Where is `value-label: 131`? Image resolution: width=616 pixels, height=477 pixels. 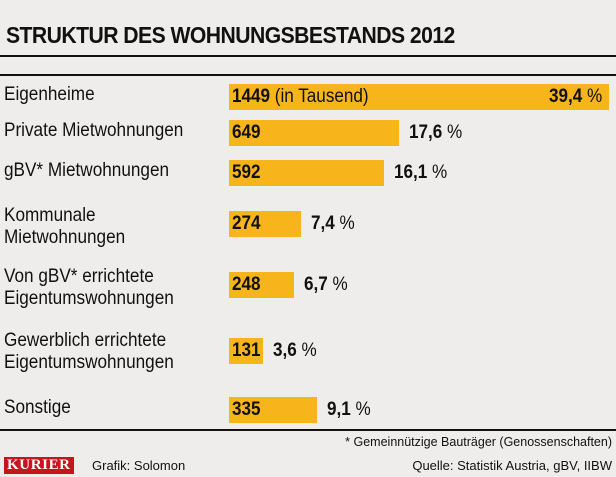 value-label: 131 is located at coordinates (246, 351).